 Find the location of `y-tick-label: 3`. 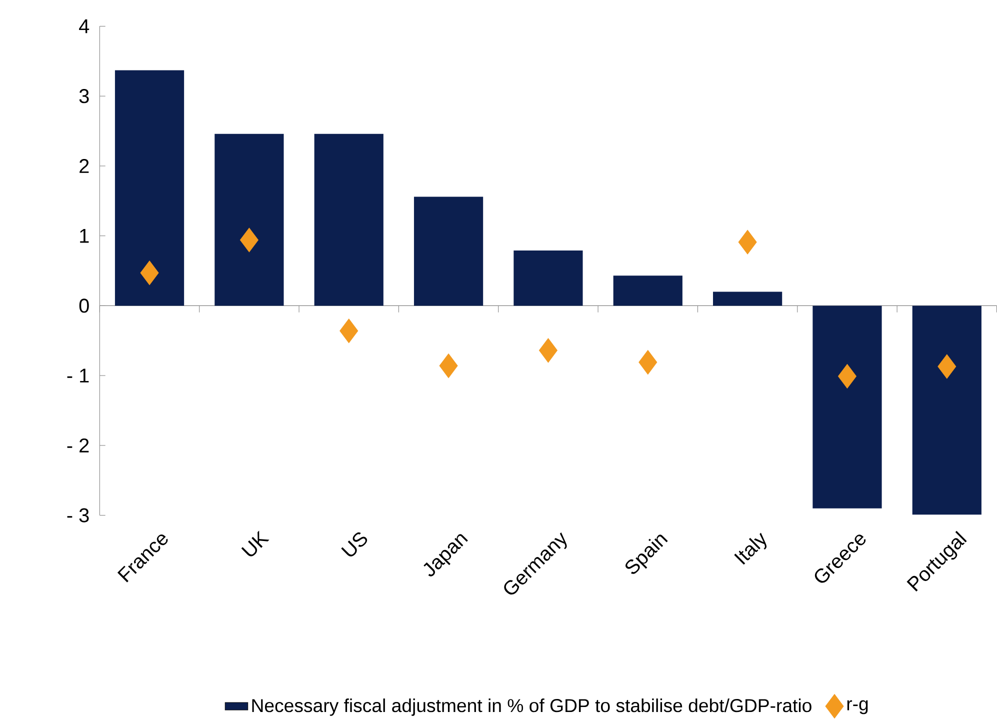

y-tick-label: 3 is located at coordinates (84, 96).